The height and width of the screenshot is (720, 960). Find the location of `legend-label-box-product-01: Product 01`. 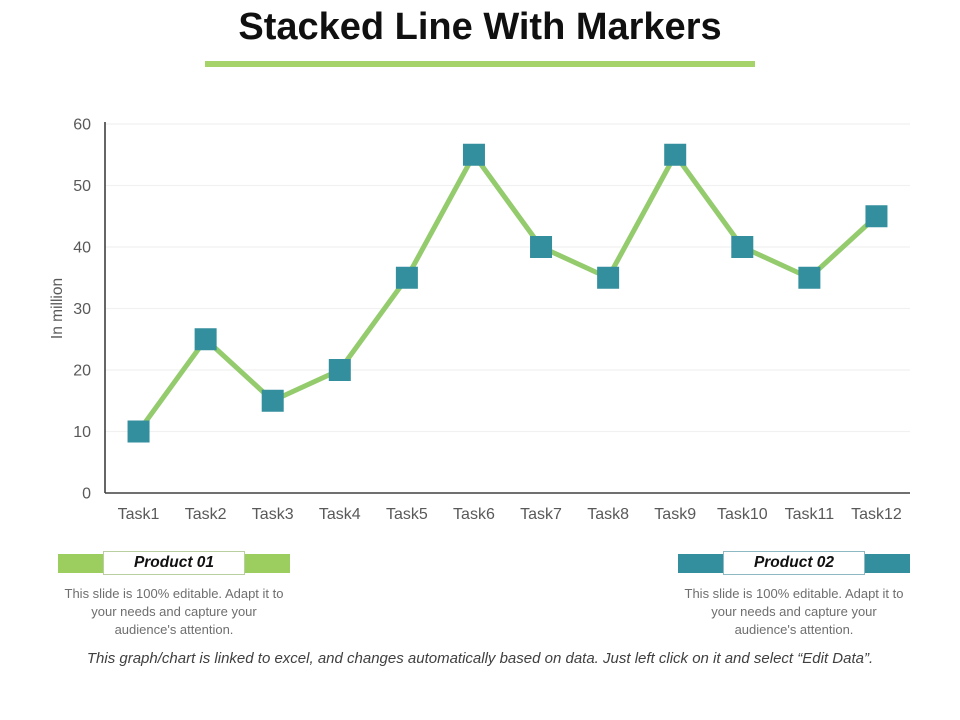

legend-label-box-product-01: Product 01 is located at coordinates (174, 563).